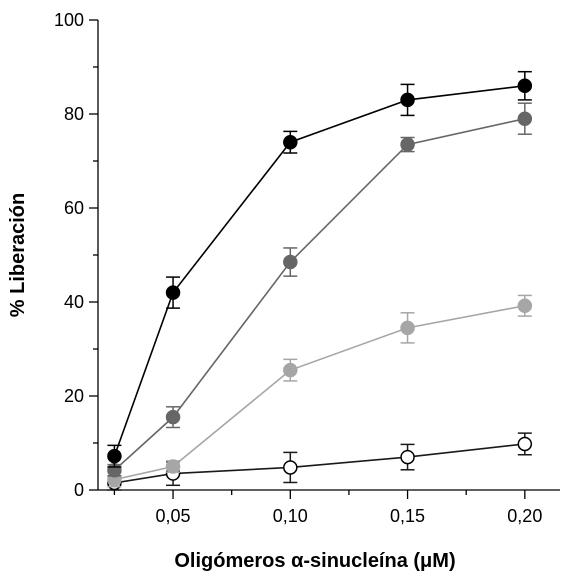 Image resolution: width=578 pixels, height=577 pixels. What do you see at coordinates (407, 516) in the screenshot?
I see `x-tick-label: 0,15` at bounding box center [407, 516].